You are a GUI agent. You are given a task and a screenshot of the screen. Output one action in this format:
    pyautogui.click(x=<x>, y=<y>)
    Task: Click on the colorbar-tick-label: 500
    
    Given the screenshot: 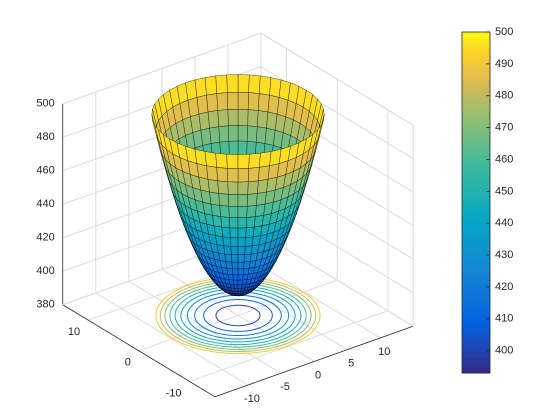 What is the action you would take?
    pyautogui.click(x=504, y=32)
    